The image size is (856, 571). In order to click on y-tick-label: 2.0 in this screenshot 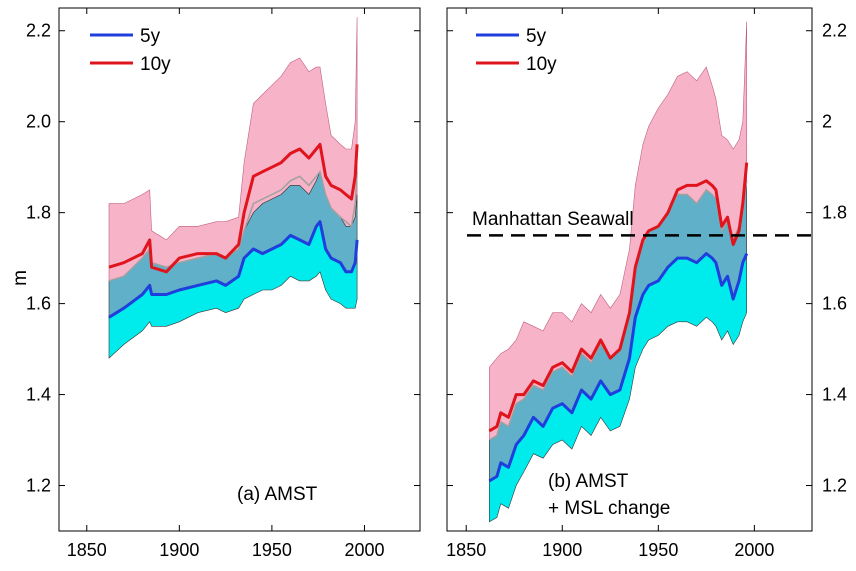, I will do `click(38, 122)`.